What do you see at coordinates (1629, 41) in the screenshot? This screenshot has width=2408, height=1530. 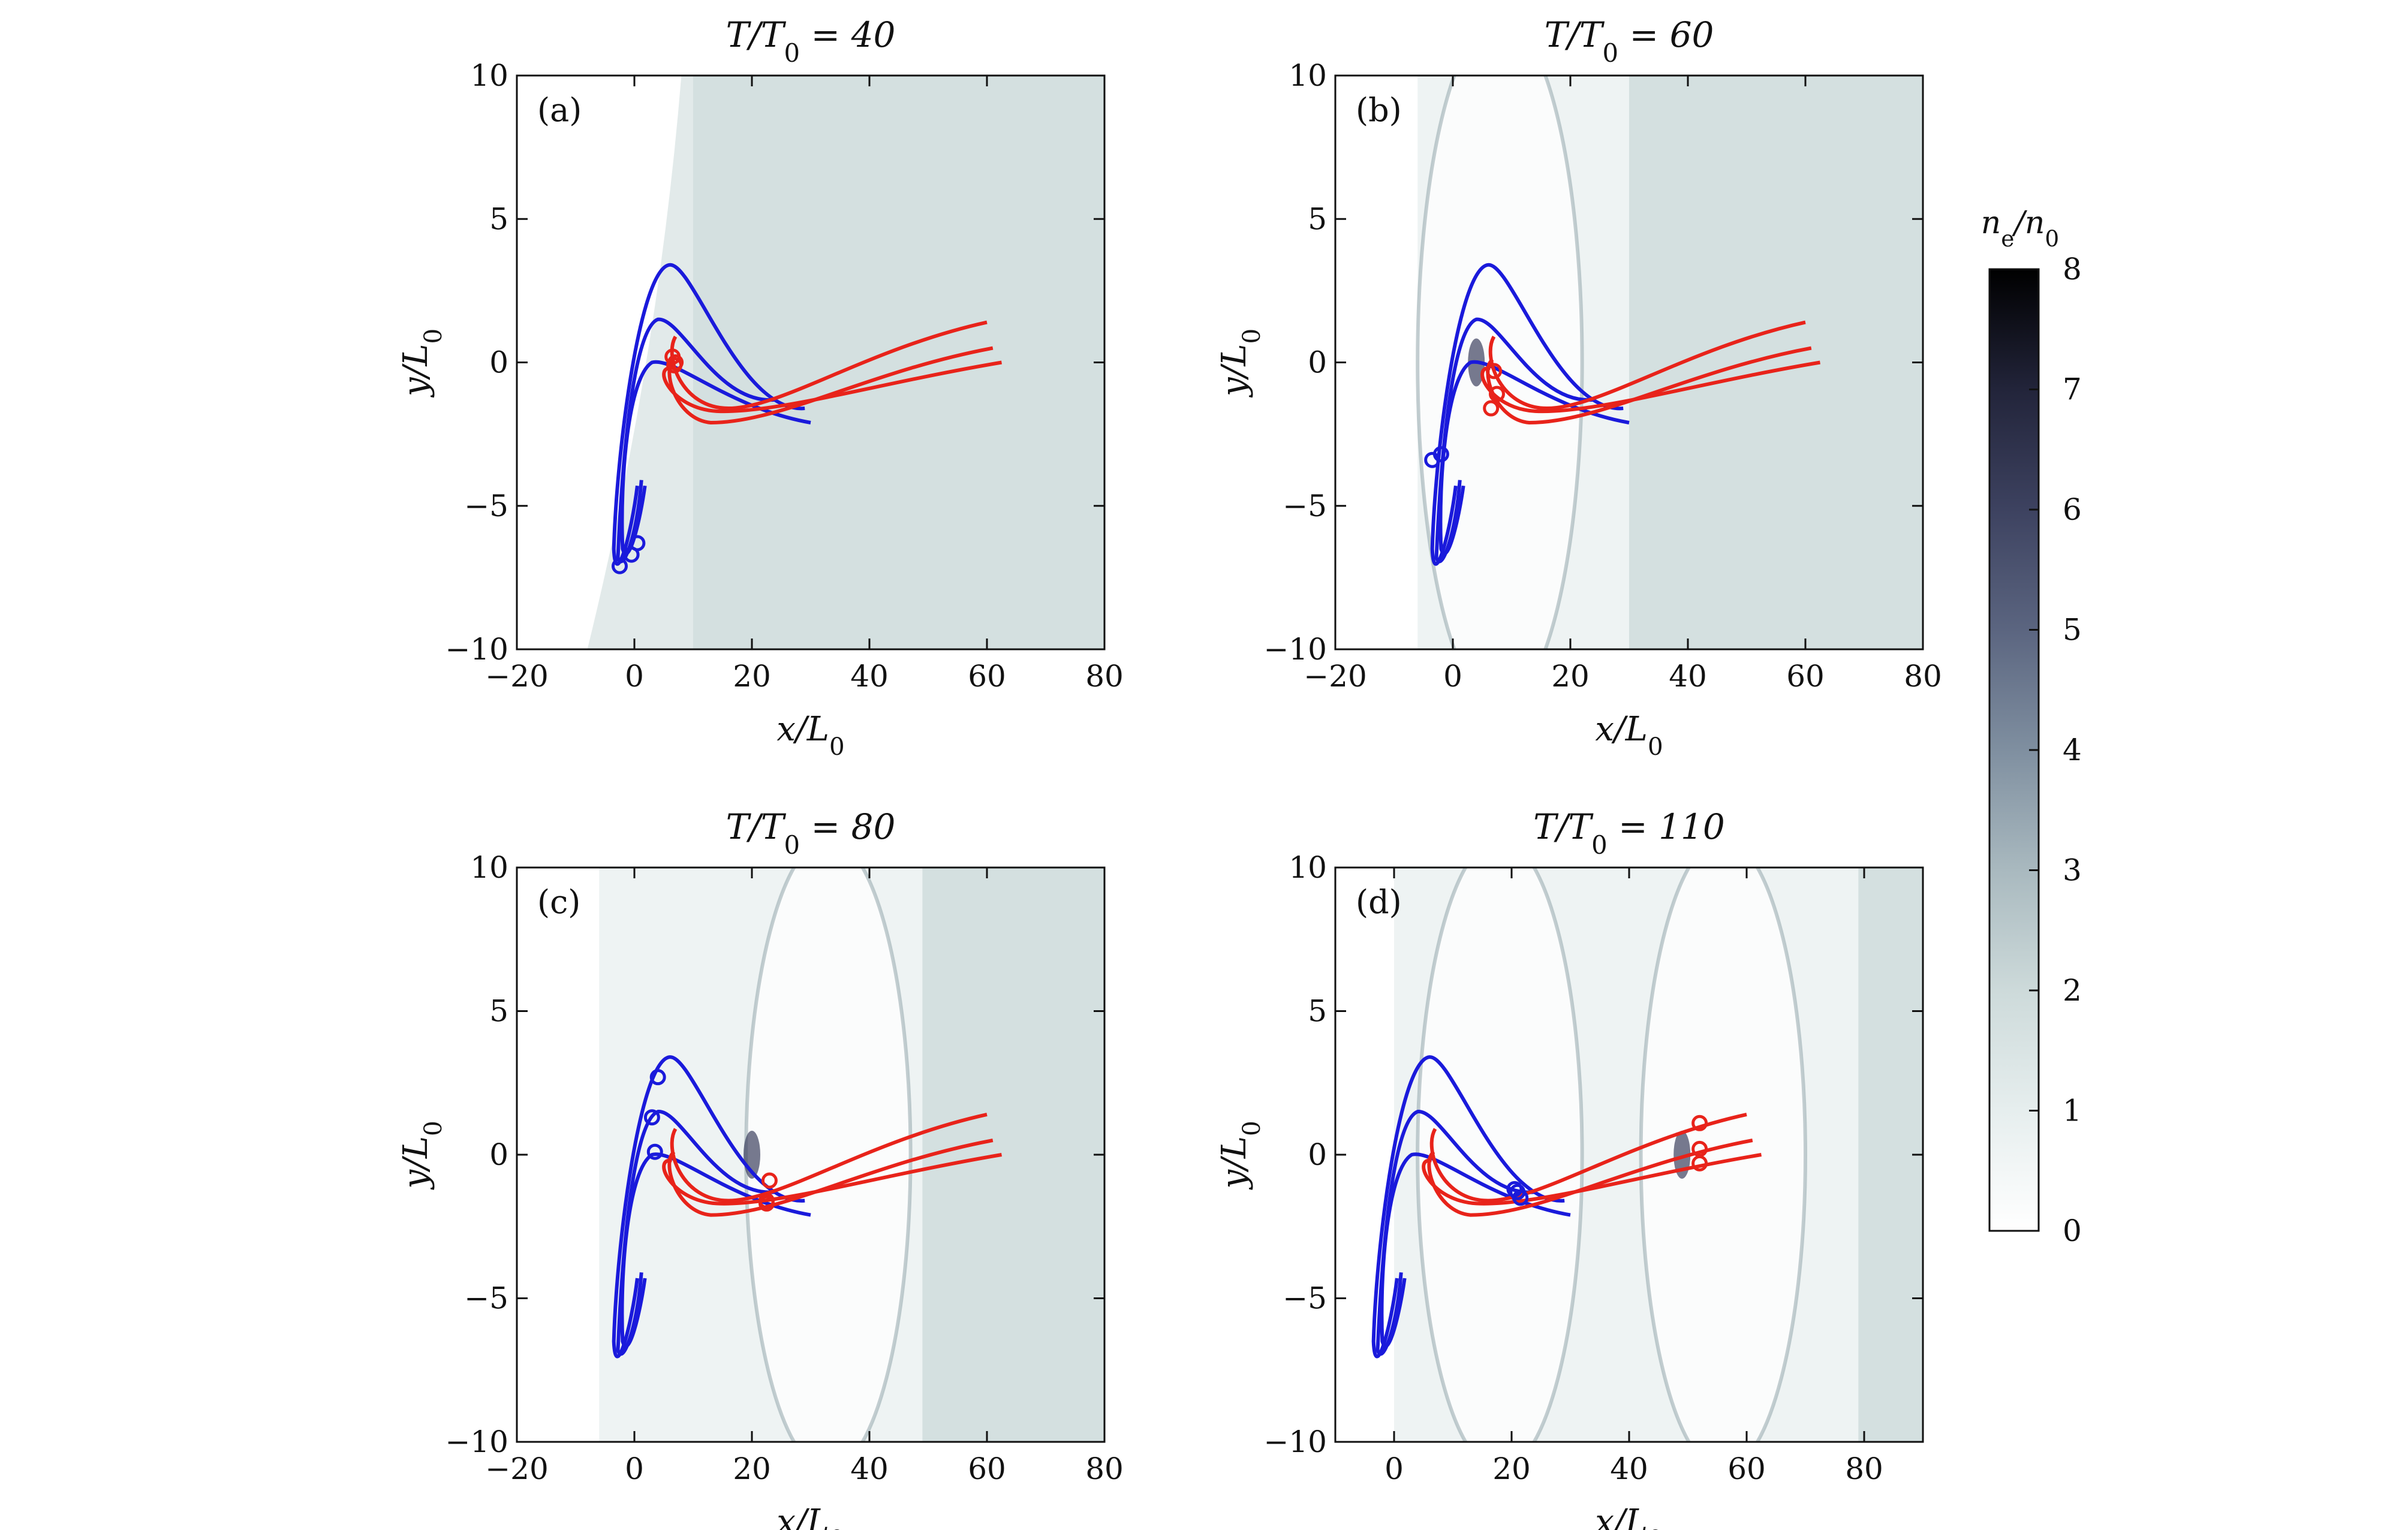 I see `panel-title: T/T0 = 60` at bounding box center [1629, 41].